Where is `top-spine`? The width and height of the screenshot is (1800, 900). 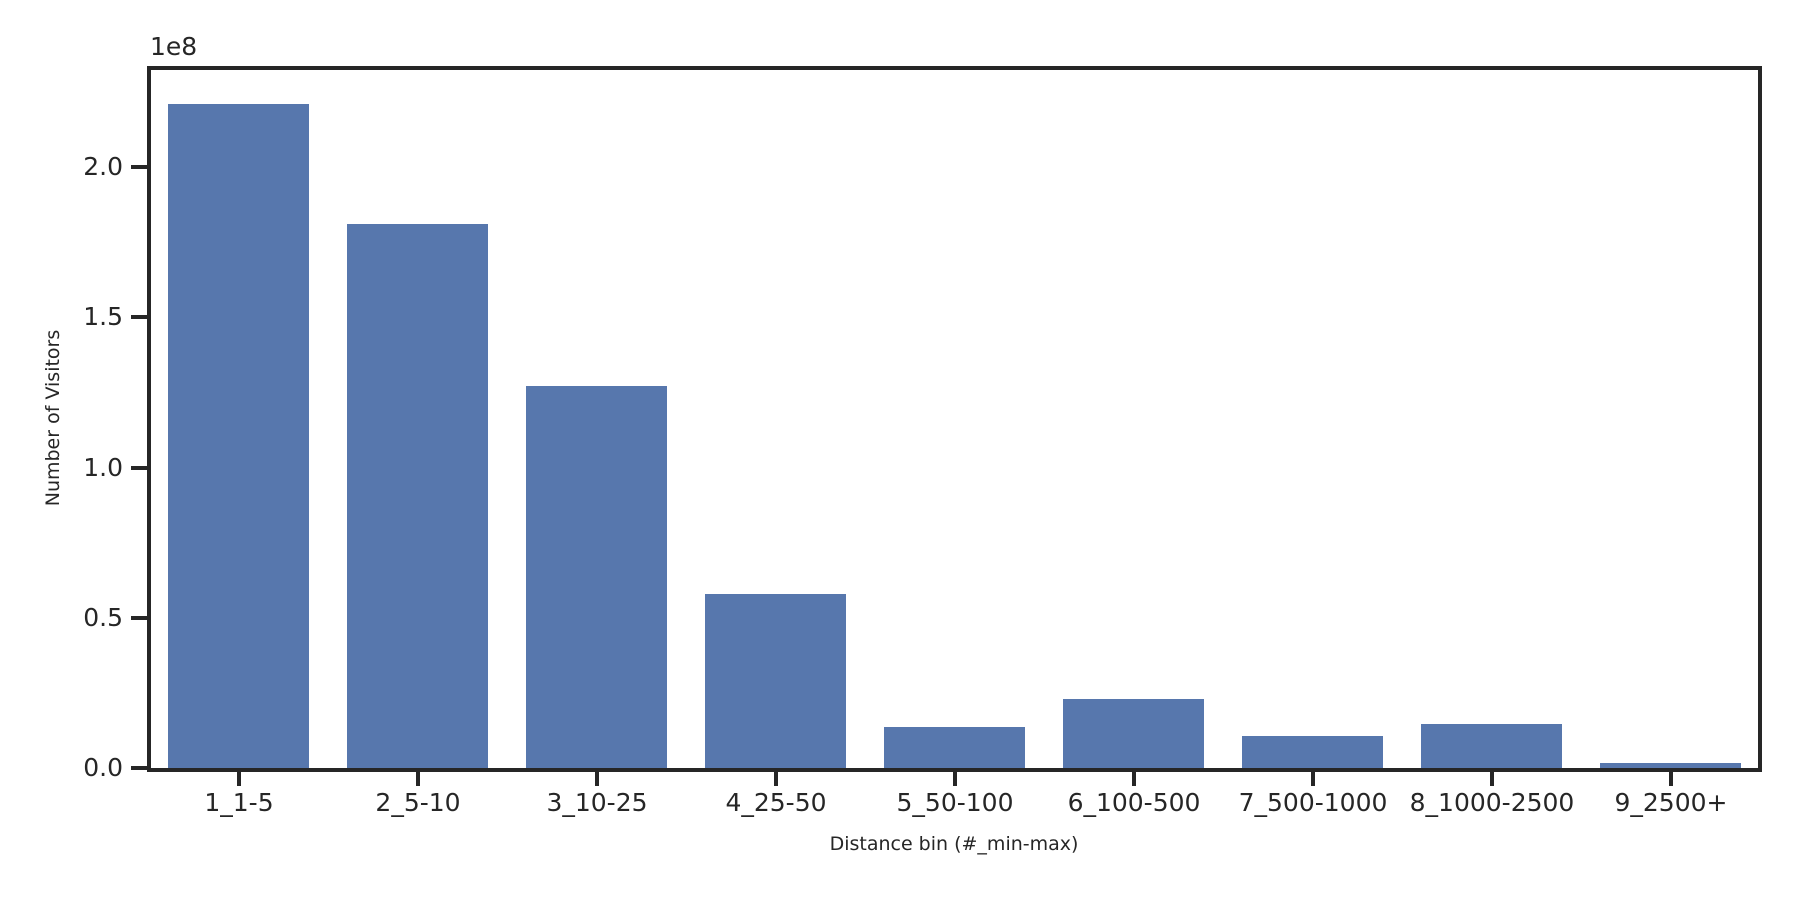 top-spine is located at coordinates (954, 68).